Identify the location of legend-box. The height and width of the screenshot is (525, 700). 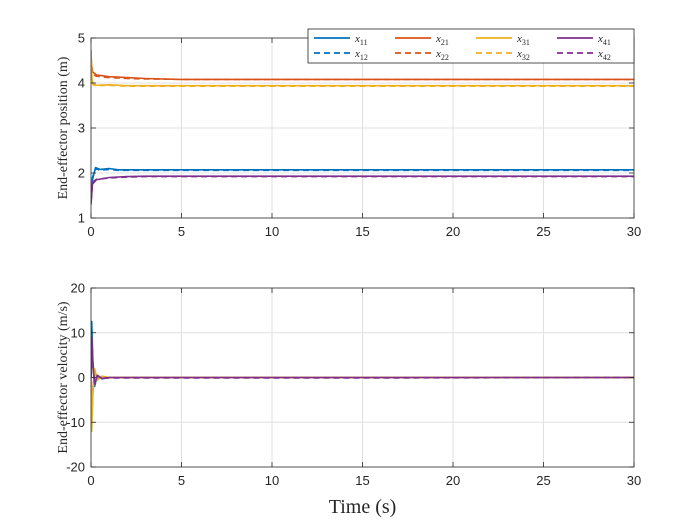
(471, 46).